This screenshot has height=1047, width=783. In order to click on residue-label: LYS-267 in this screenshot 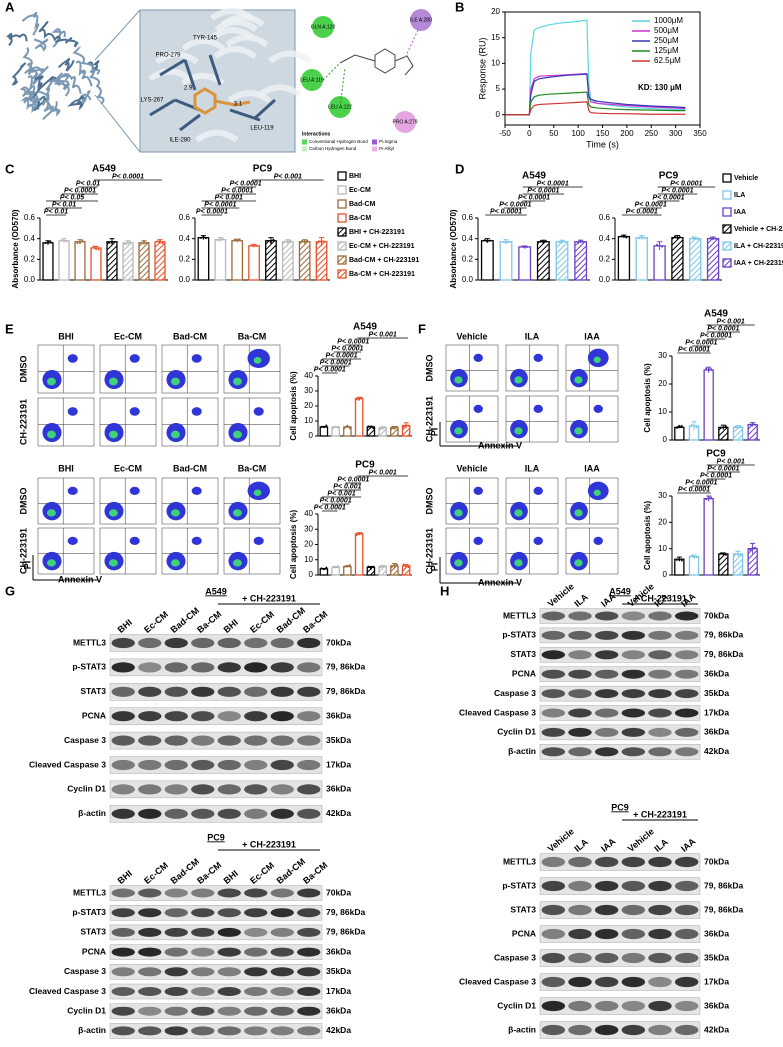, I will do `click(153, 101)`.